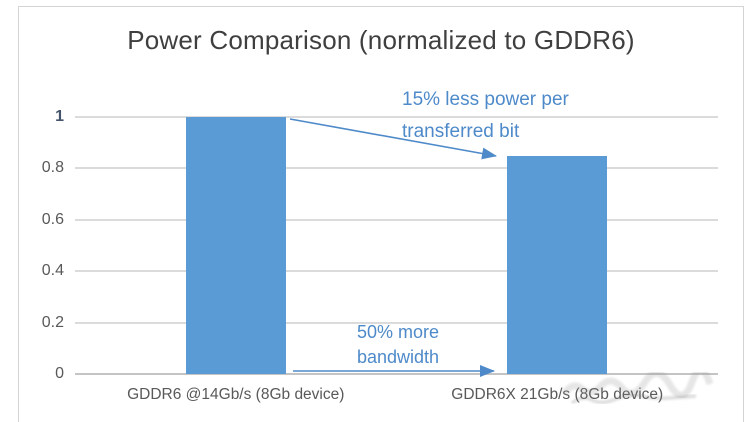 This screenshot has height=422, width=750. Describe the element at coordinates (52, 322) in the screenshot. I see `y-tick-label: 0.2` at that location.